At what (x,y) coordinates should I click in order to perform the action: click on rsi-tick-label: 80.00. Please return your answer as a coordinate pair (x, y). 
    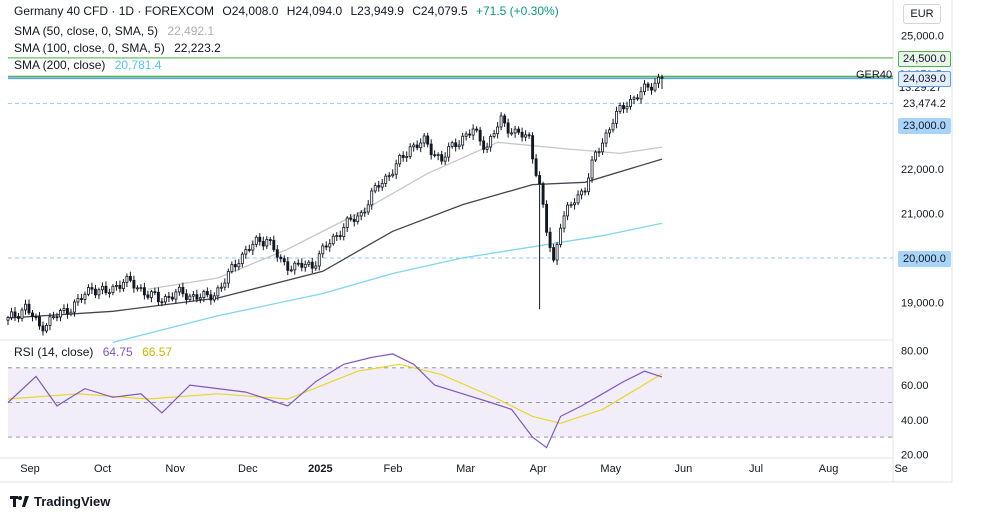
    Looking at the image, I should click on (915, 351).